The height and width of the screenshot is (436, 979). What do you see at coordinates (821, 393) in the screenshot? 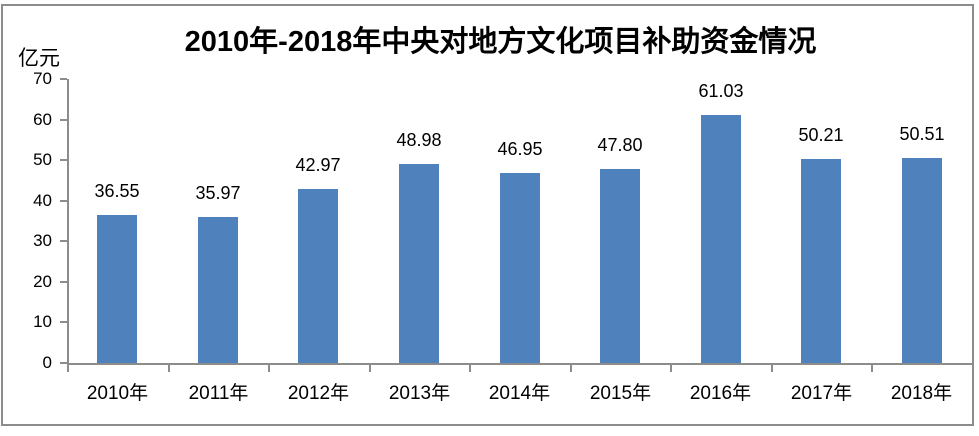
I see `x-category-label: 2017年` at bounding box center [821, 393].